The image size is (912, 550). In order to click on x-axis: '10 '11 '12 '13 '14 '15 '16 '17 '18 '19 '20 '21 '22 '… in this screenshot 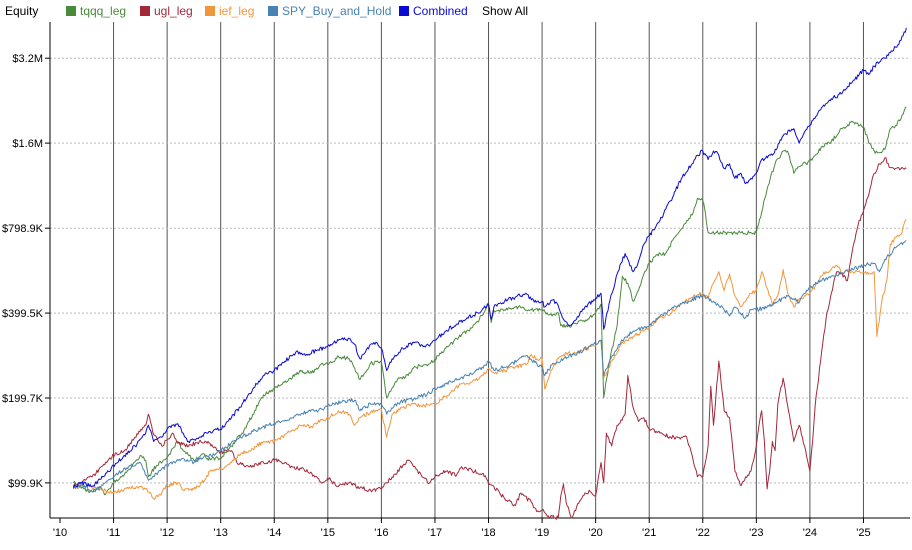, I will do `click(480, 528)`.